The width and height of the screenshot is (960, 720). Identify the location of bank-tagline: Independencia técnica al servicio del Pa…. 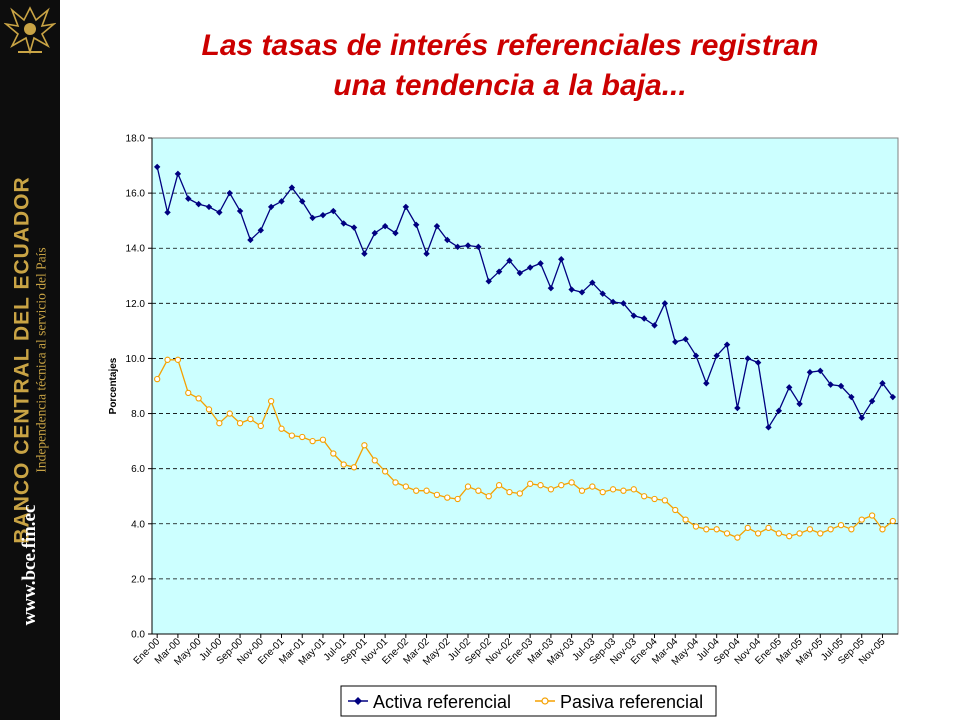
(41, 360).